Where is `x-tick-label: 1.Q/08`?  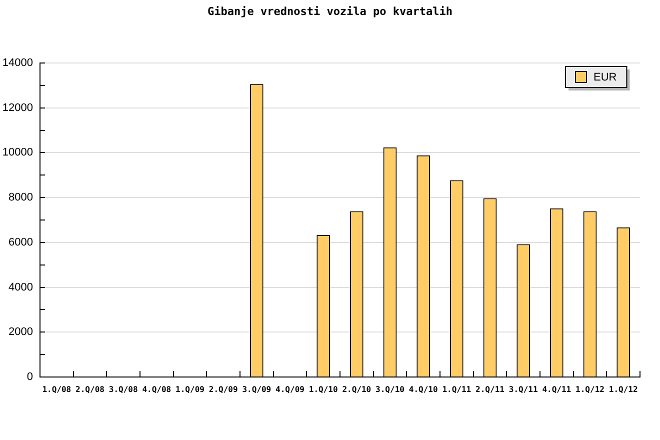 x-tick-label: 1.Q/08 is located at coordinates (57, 389).